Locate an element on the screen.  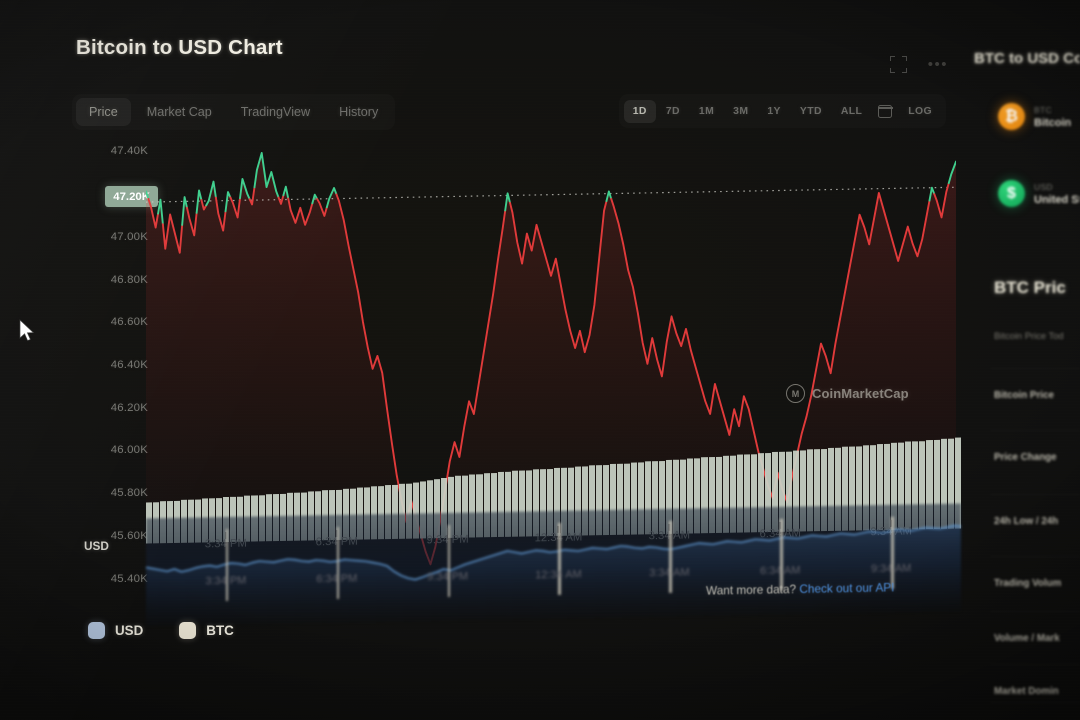
range-7d: 7D is located at coordinates (672, 111).